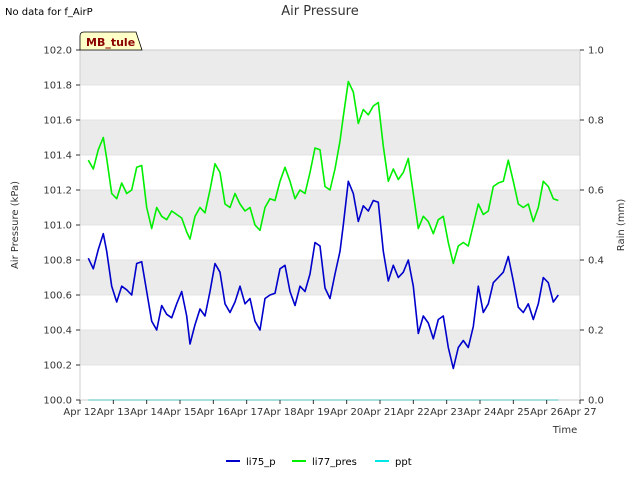 Image resolution: width=640 pixels, height=480 pixels. What do you see at coordinates (446, 412) in the screenshot?
I see `x-tick-label: Apr 23` at bounding box center [446, 412].